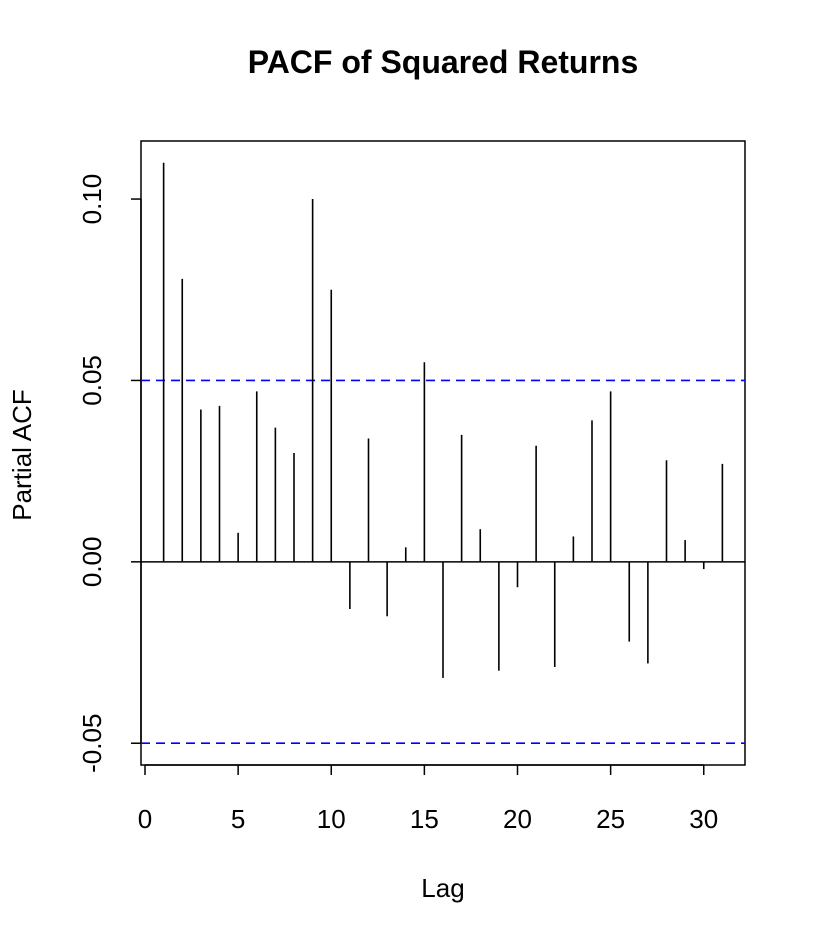 This screenshot has height=941, width=817. I want to click on x-tick-label: 10, so click(331, 819).